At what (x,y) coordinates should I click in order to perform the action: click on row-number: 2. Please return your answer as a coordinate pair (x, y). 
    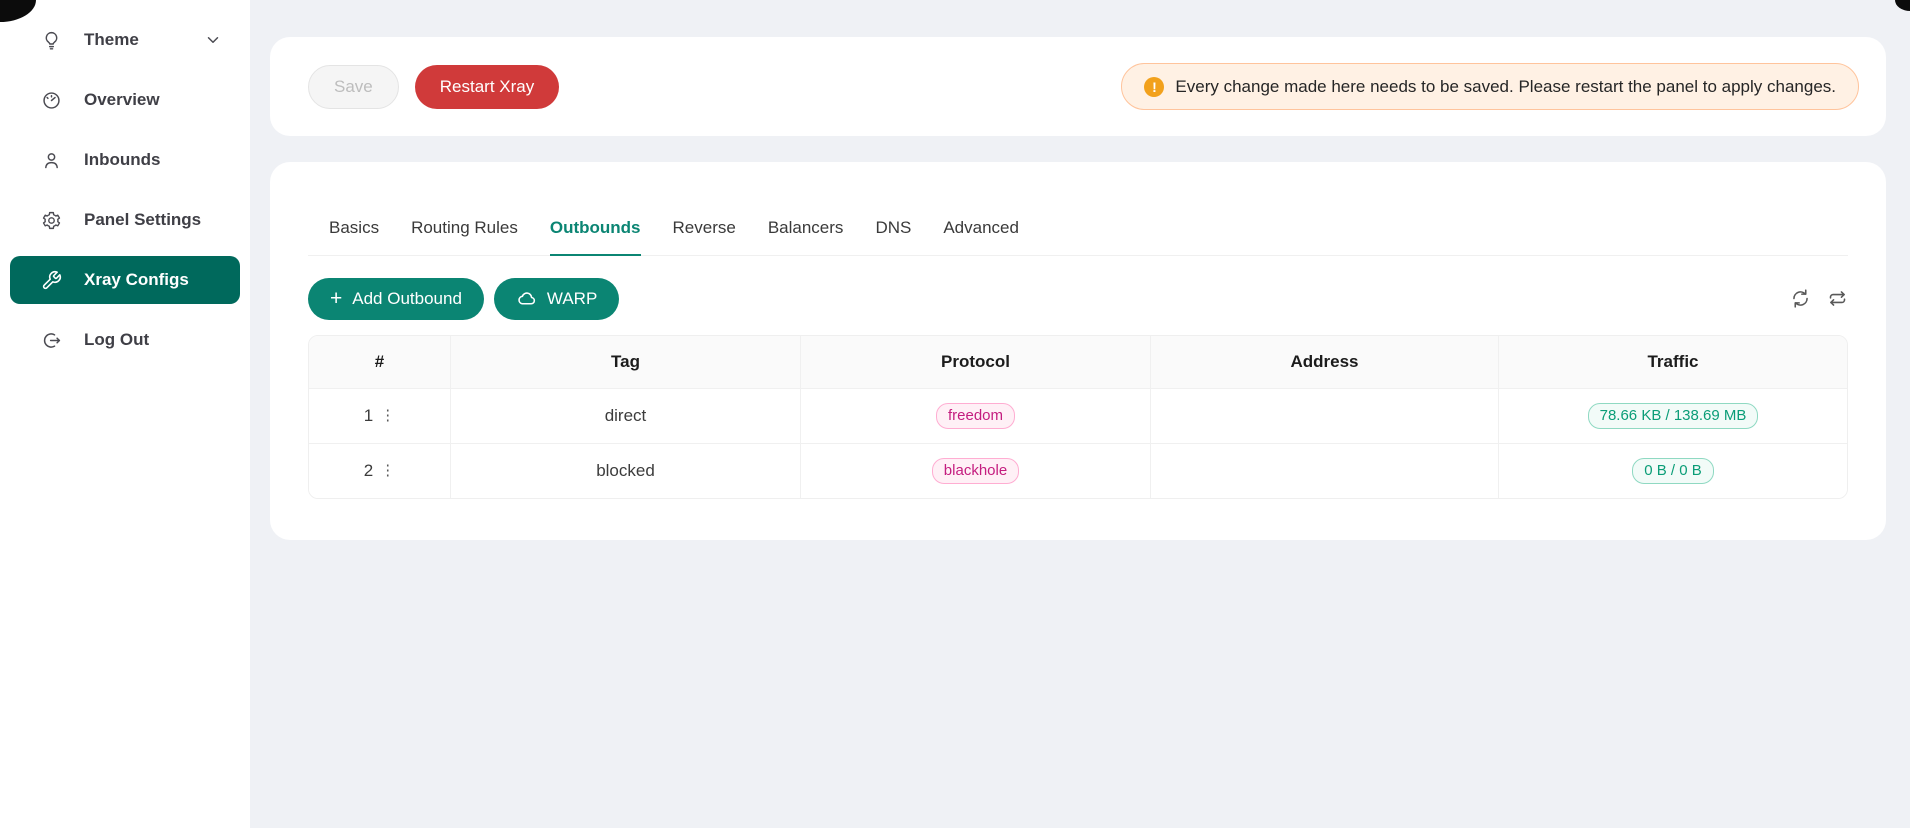
    Looking at the image, I should click on (368, 470).